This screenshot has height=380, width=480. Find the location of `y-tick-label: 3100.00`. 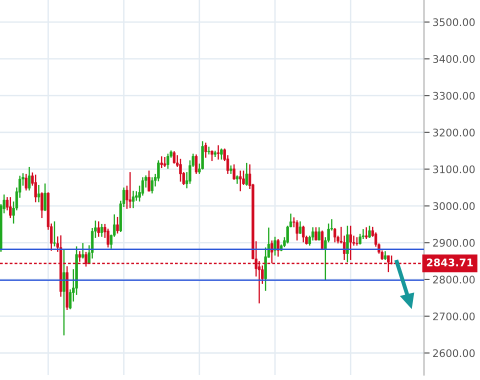

y-tick-label: 3100.00 is located at coordinates (454, 169).